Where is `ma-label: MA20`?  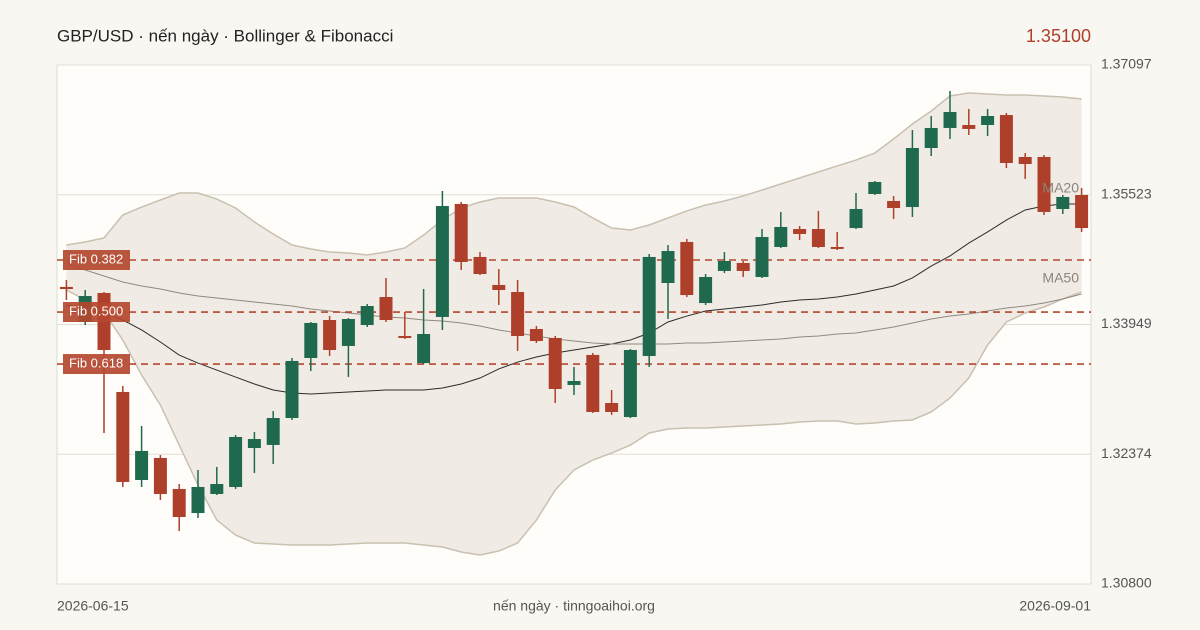 ma-label: MA20 is located at coordinates (1060, 188).